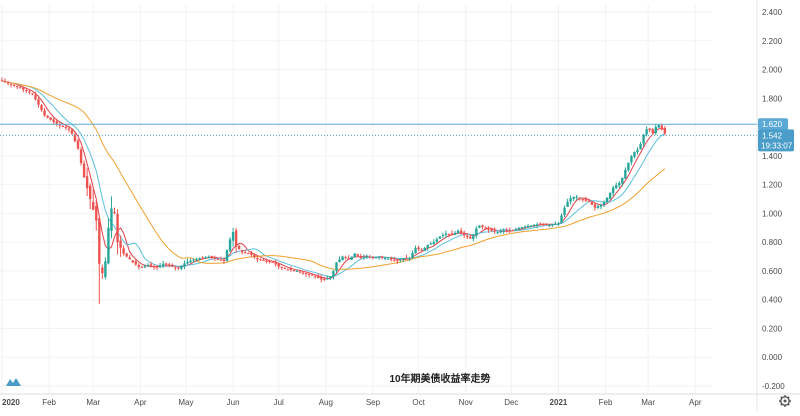  I want to click on y-tick-label: 2.000, so click(772, 70).